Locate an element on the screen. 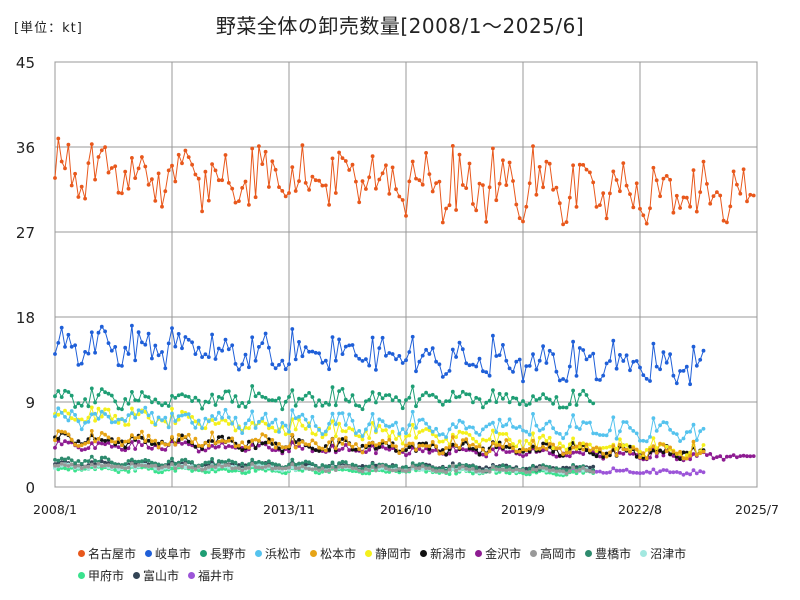 The image size is (800, 600). legend-item: 長野市 is located at coordinates (223, 553).